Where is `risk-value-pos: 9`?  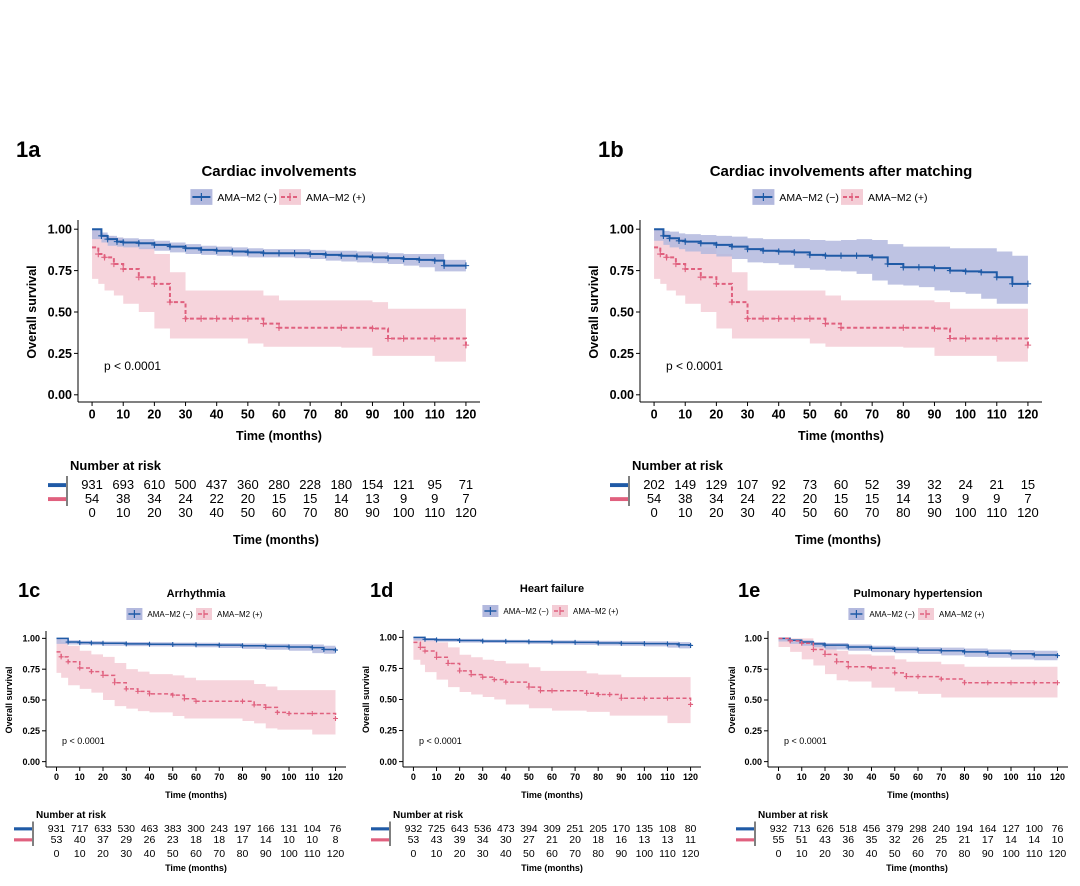
risk-value-pos: 9 is located at coordinates (965, 498).